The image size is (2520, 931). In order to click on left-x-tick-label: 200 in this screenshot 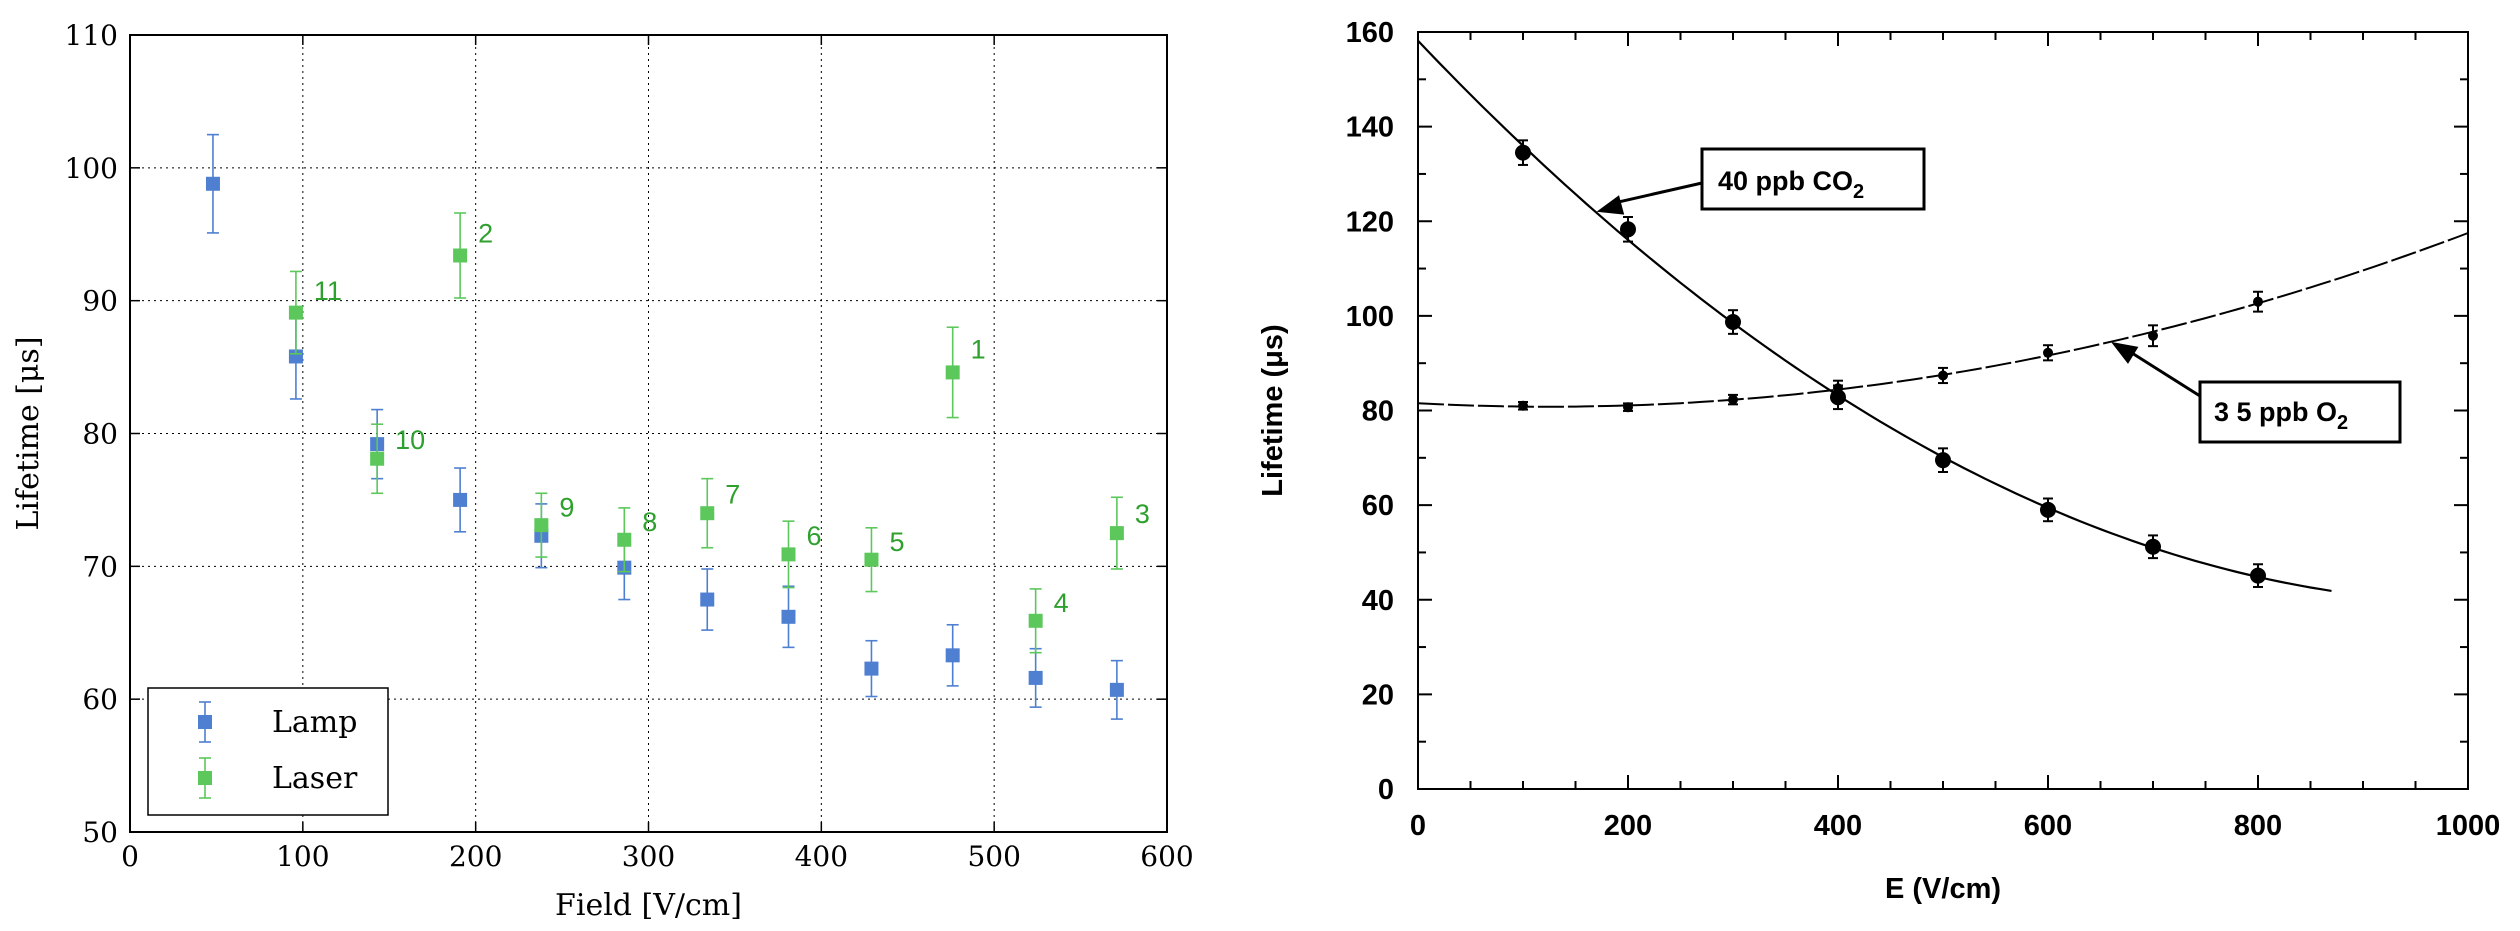, I will do `click(475, 856)`.